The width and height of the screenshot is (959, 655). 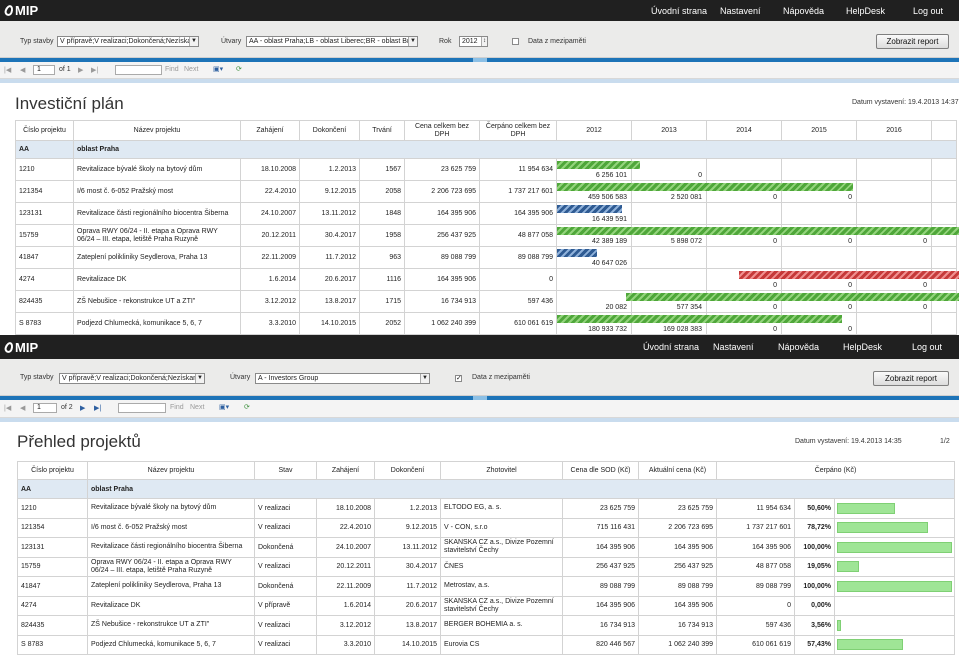 I want to click on spent-percent: 100,00%, so click(x=814, y=586).